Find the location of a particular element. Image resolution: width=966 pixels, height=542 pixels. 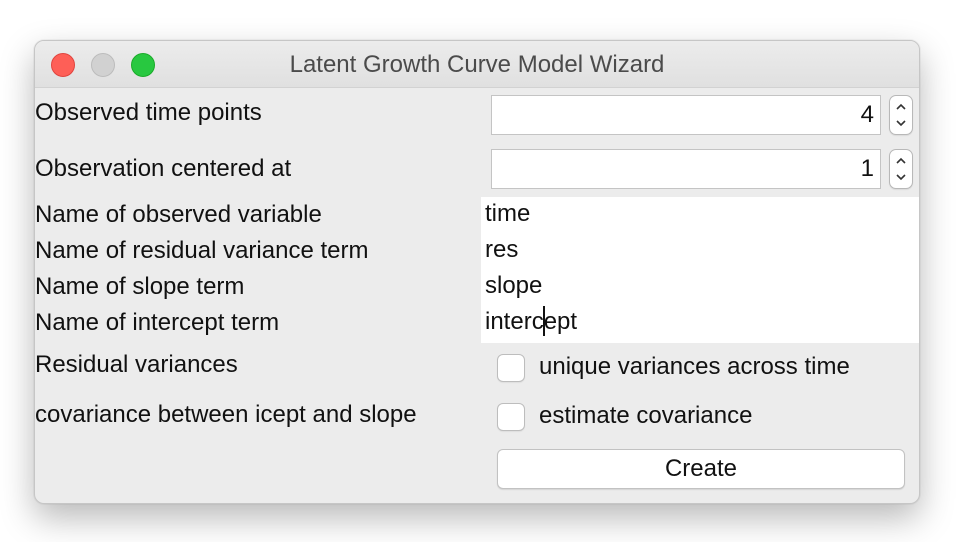

centered-at-input is located at coordinates (686, 169).